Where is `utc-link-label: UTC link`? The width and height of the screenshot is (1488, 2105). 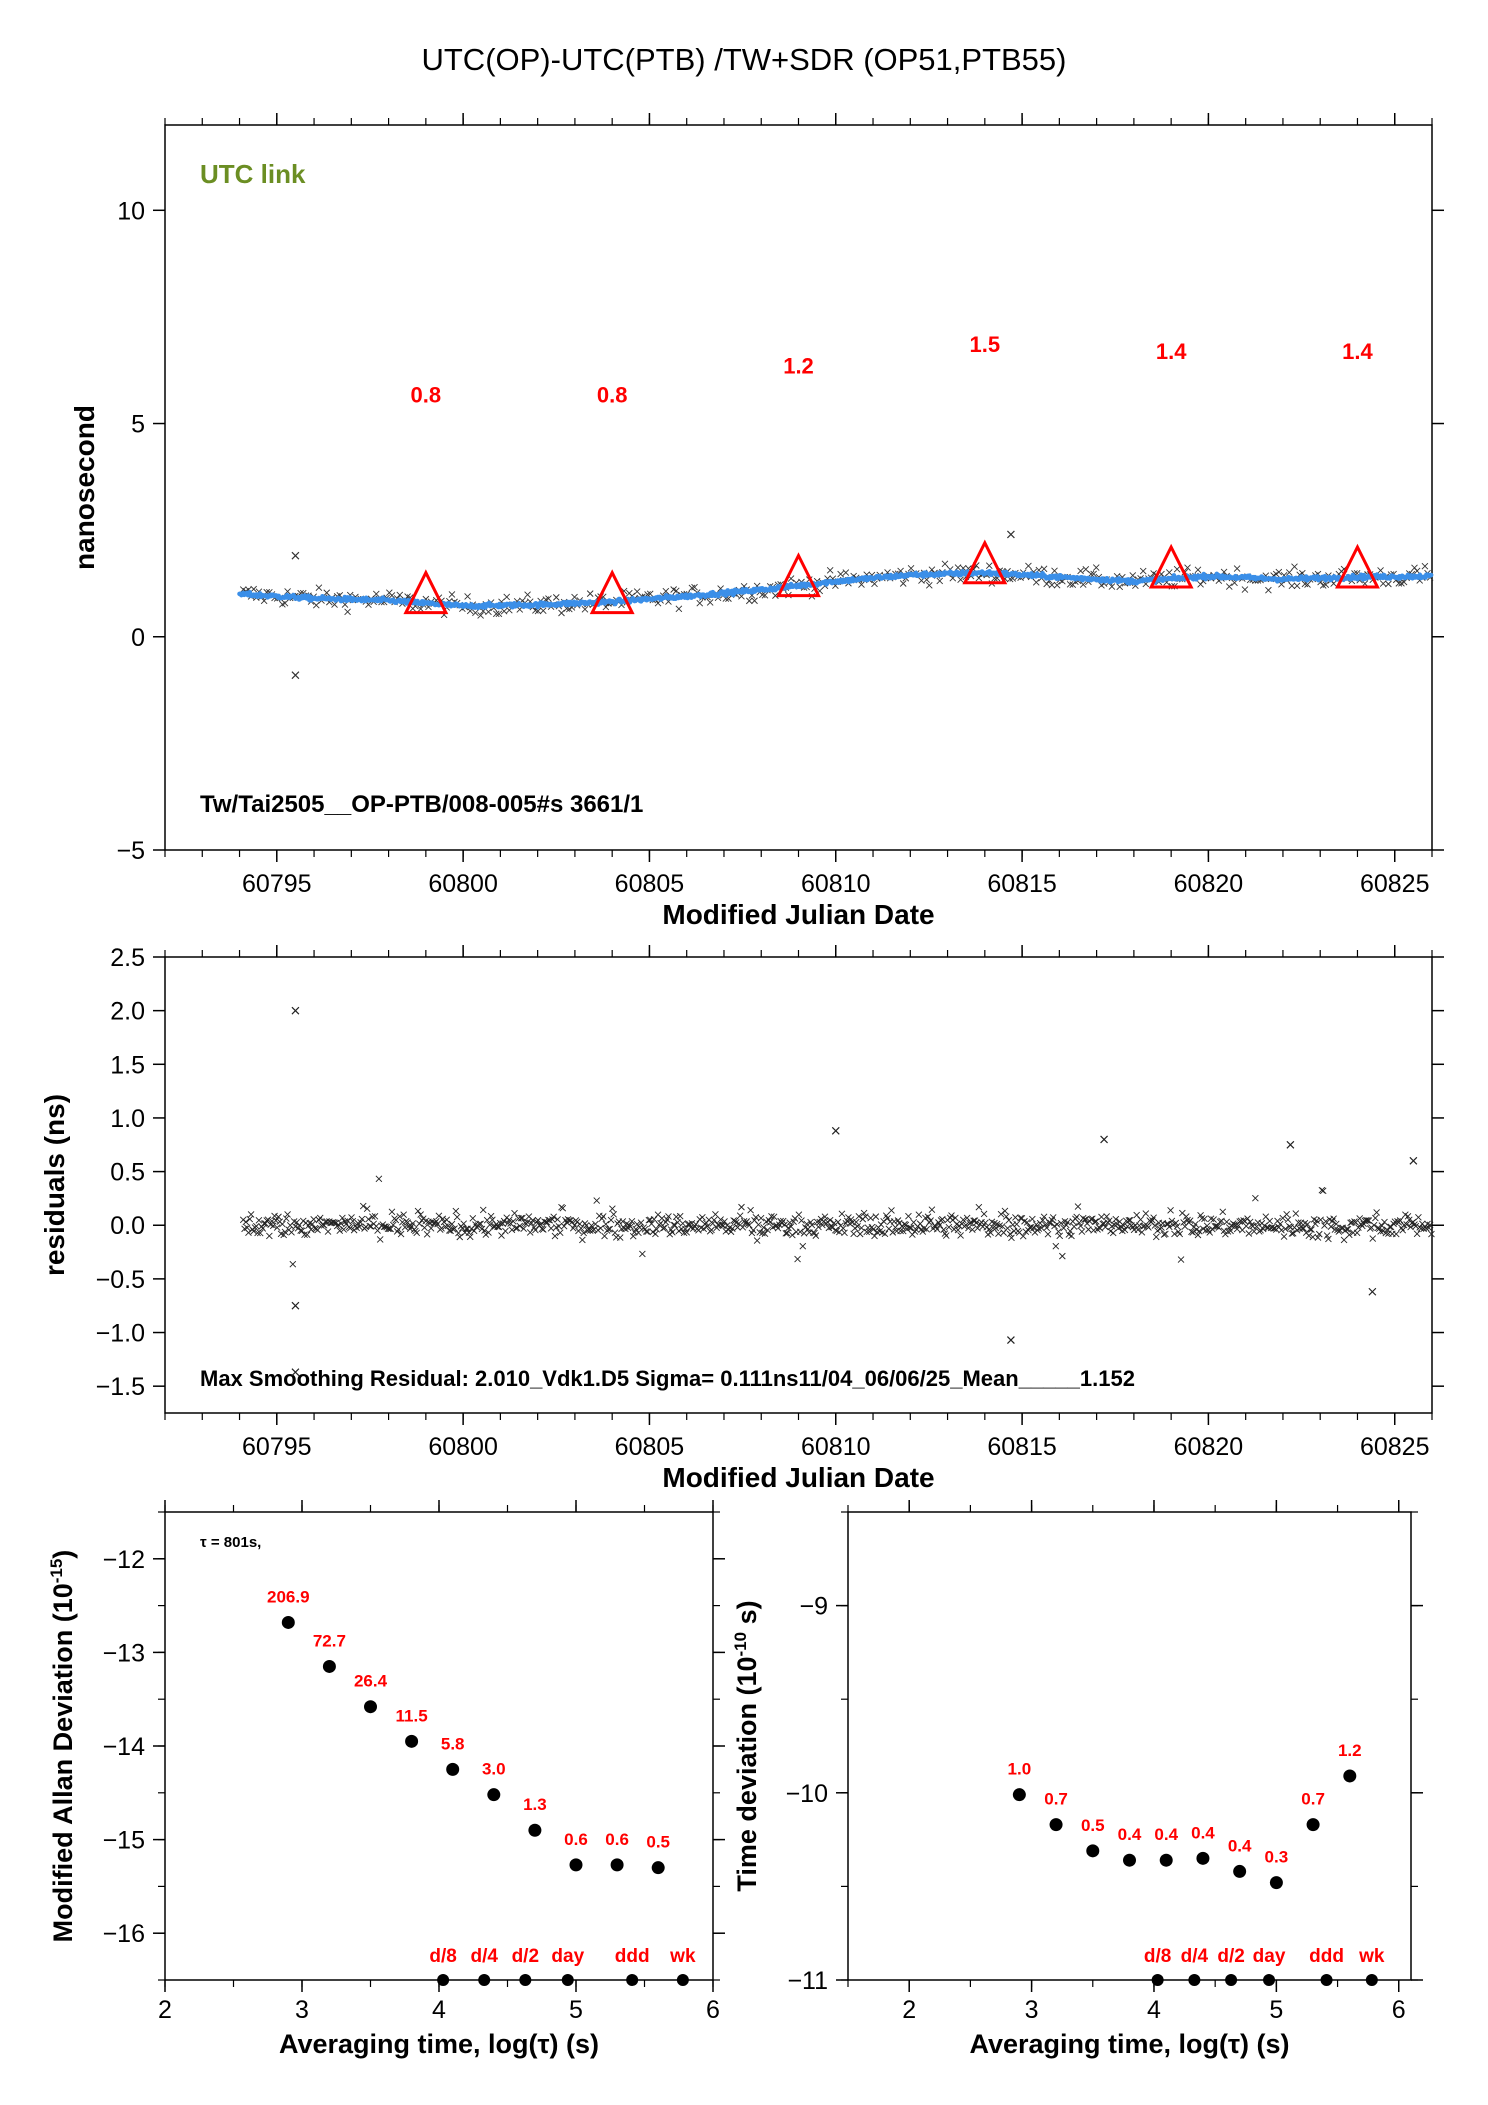
utc-link-label: UTC link is located at coordinates (253, 174).